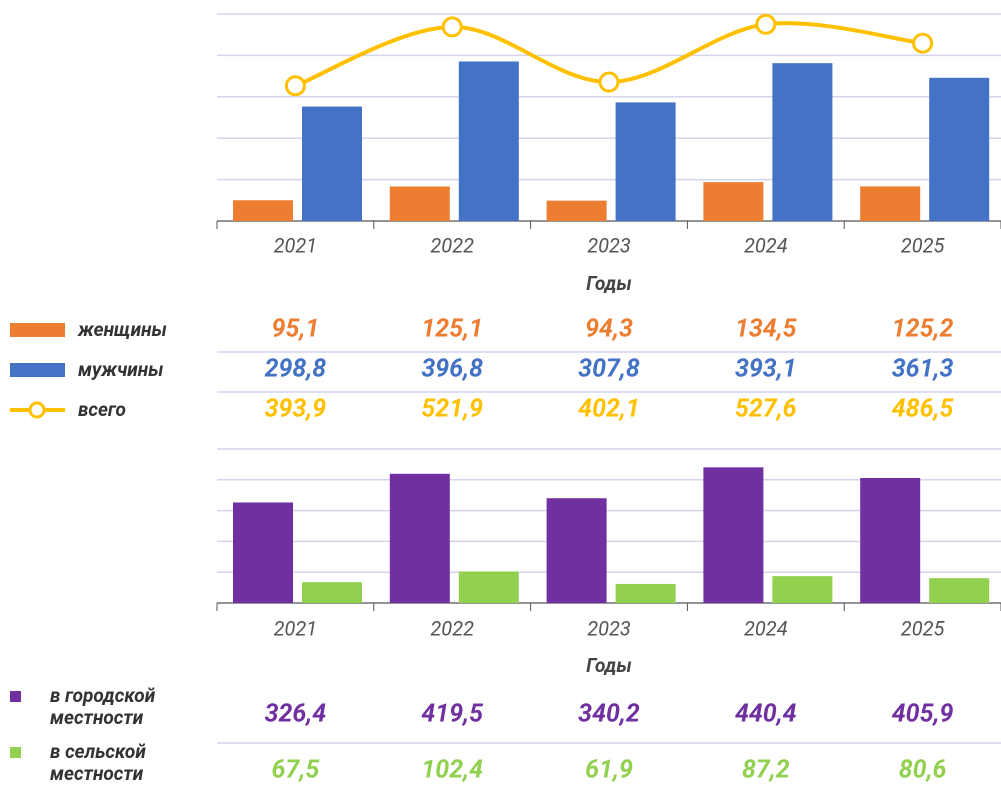  I want to click on data-label: 419,5, so click(452, 714).